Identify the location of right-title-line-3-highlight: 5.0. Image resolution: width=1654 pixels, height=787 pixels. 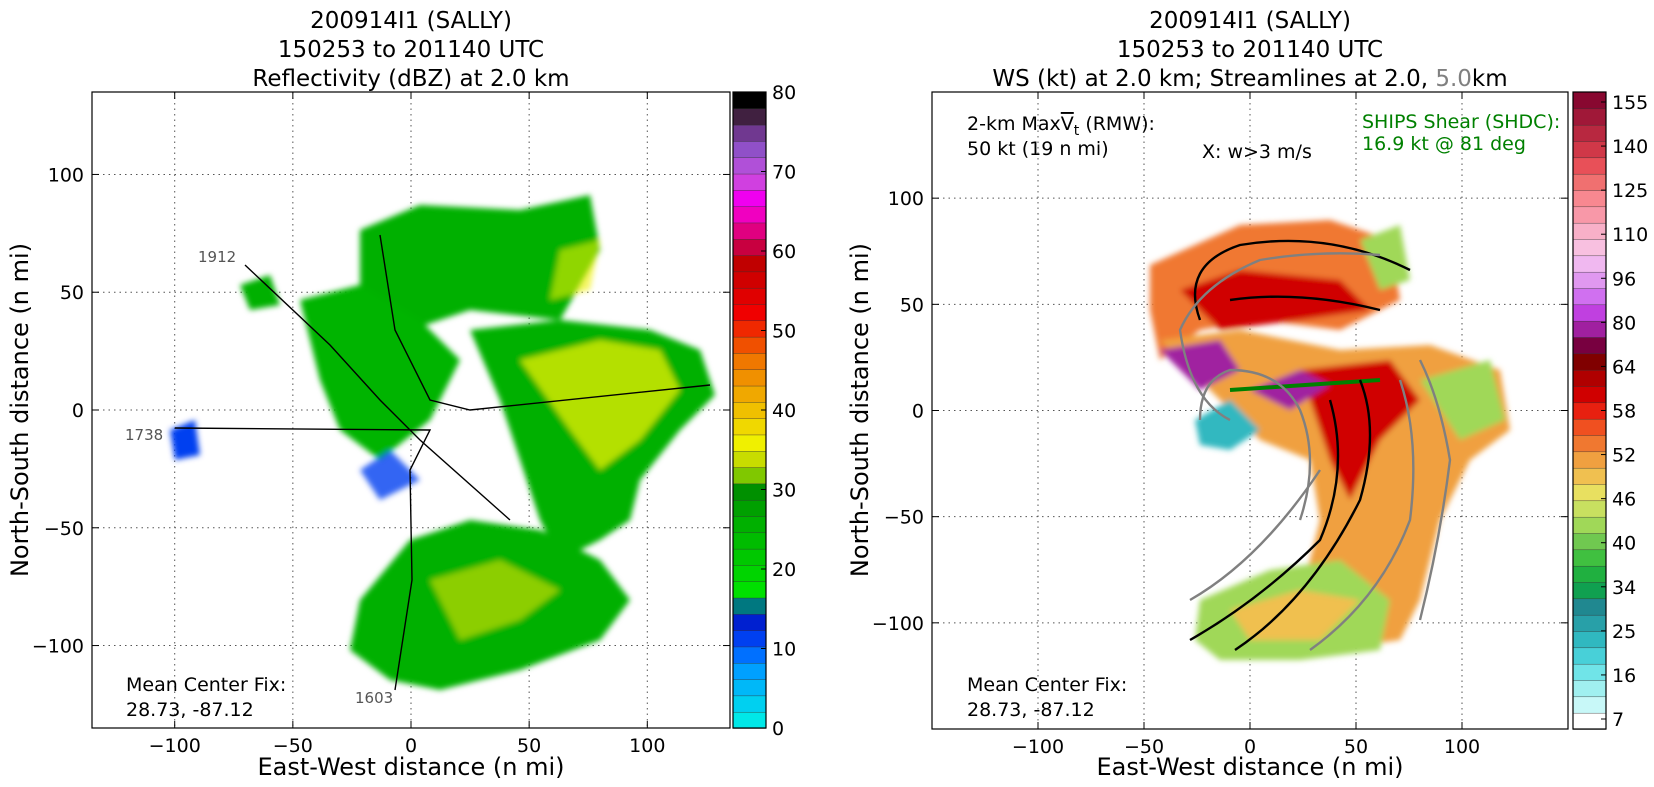
(1453, 79).